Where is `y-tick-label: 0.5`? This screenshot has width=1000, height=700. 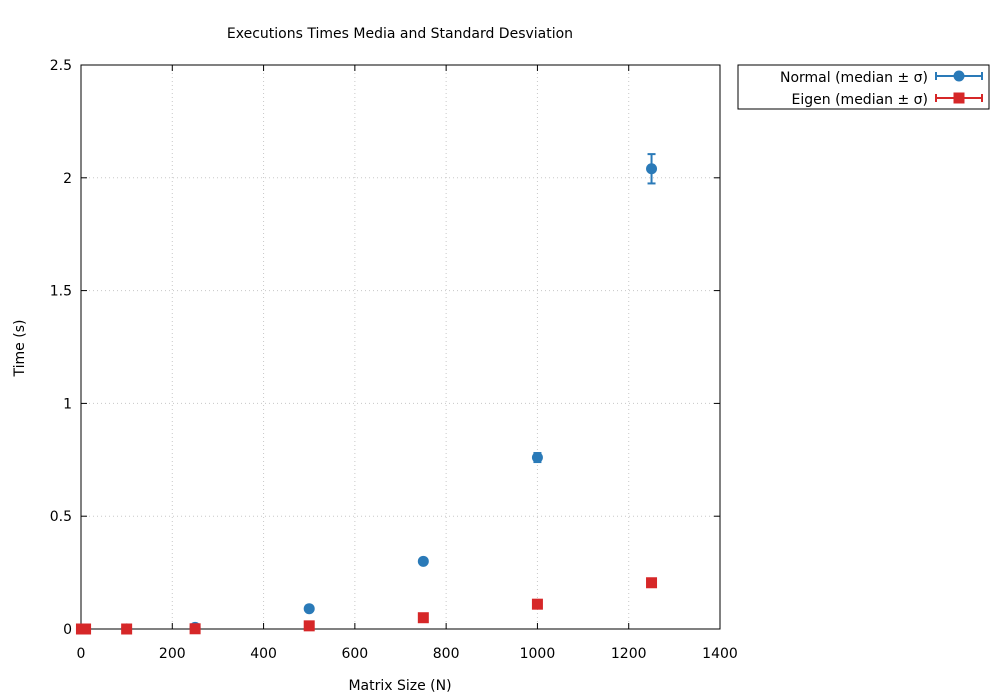 y-tick-label: 0.5 is located at coordinates (61, 517).